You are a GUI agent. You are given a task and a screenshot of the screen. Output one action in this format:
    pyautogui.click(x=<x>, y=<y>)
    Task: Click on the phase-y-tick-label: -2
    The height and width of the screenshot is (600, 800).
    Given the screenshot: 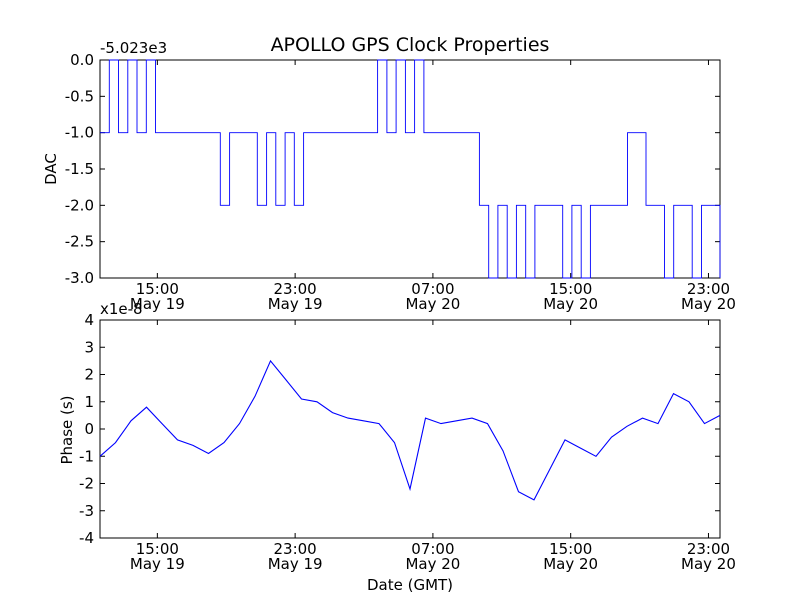 What is the action you would take?
    pyautogui.click(x=86, y=484)
    